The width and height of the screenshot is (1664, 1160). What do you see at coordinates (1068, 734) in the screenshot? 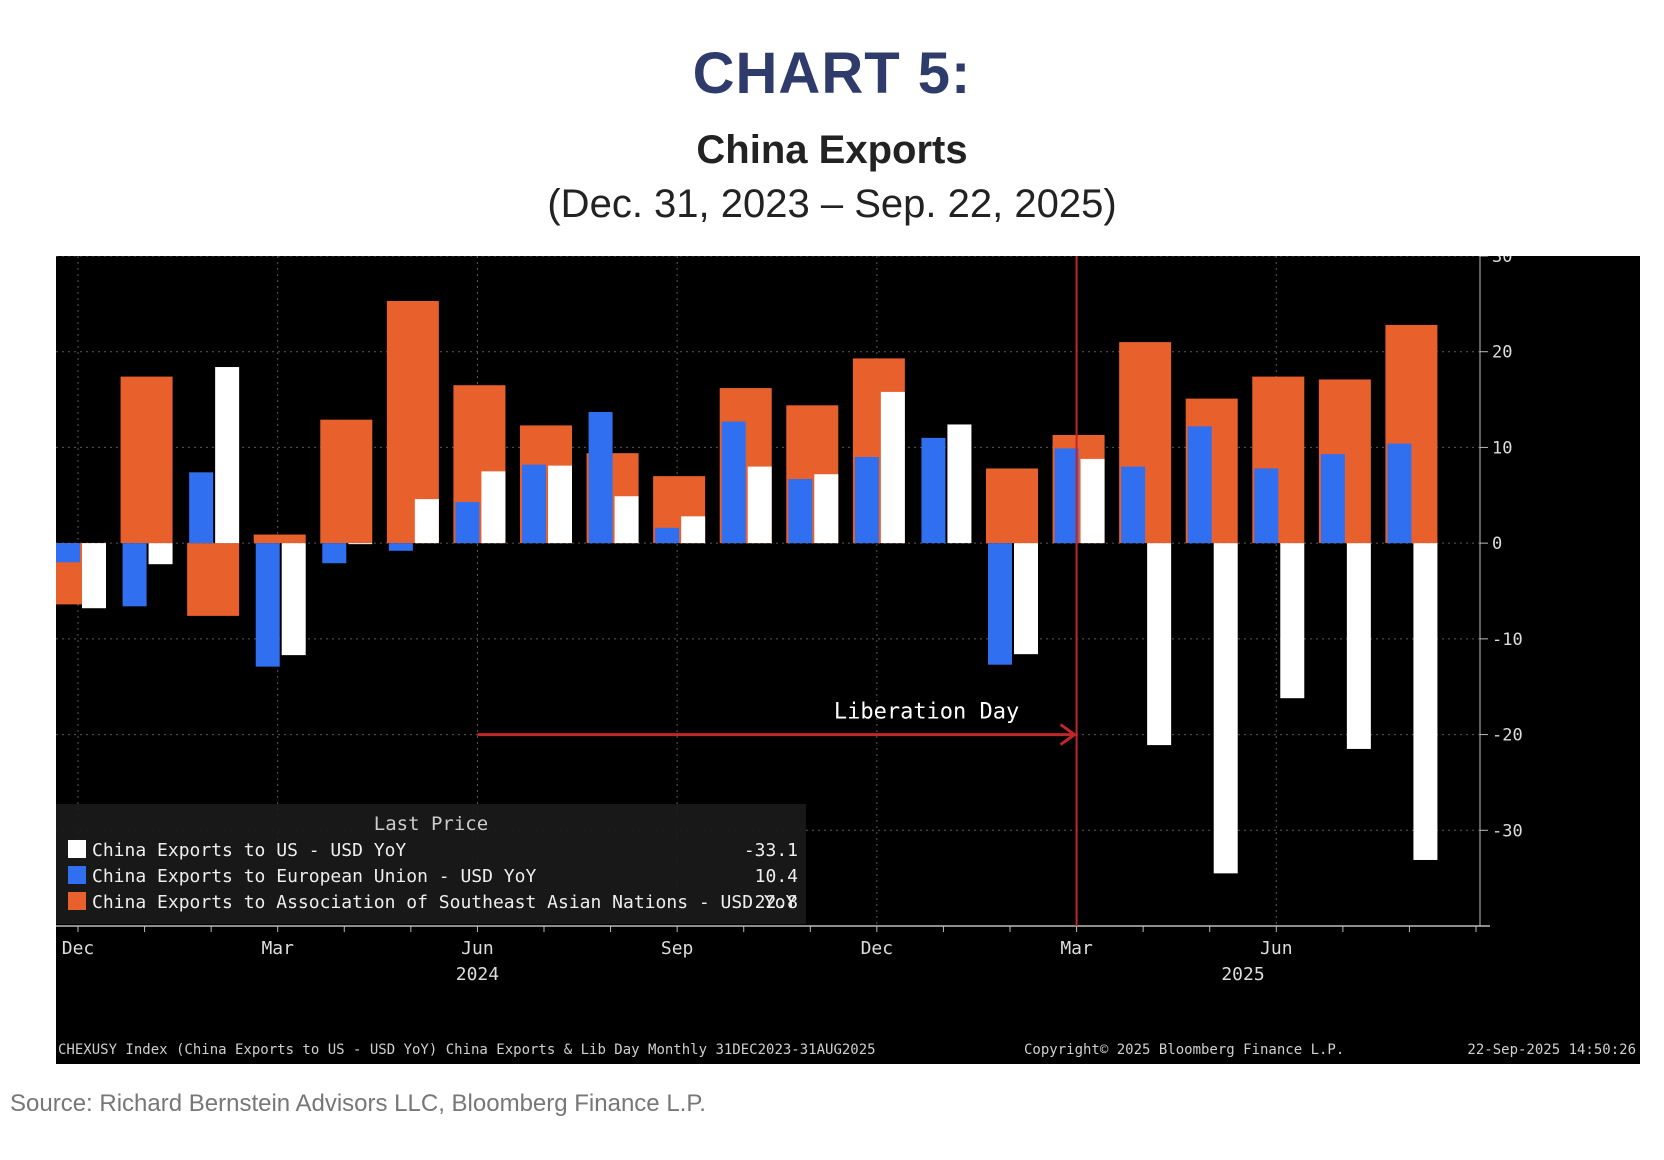
I see `liberation-day-arrow-head` at bounding box center [1068, 734].